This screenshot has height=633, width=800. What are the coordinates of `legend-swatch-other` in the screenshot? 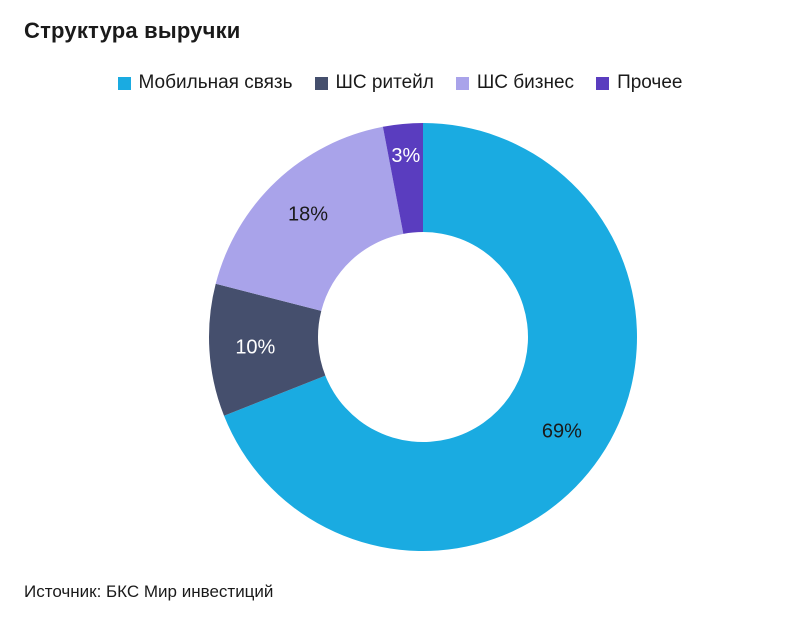 It's located at (603, 83).